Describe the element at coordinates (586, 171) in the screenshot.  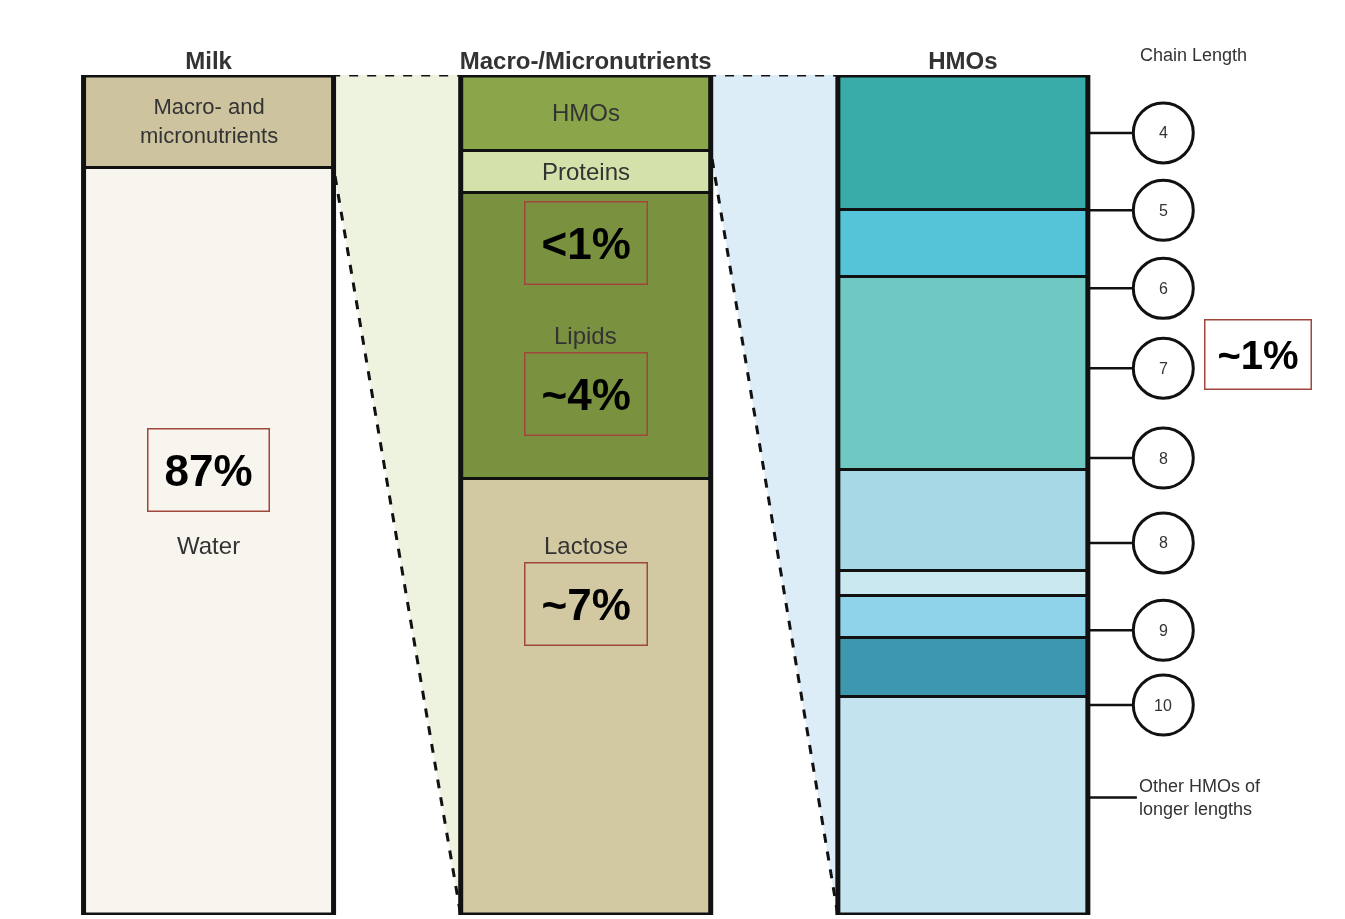
I see `annotation: Proteins` at that location.